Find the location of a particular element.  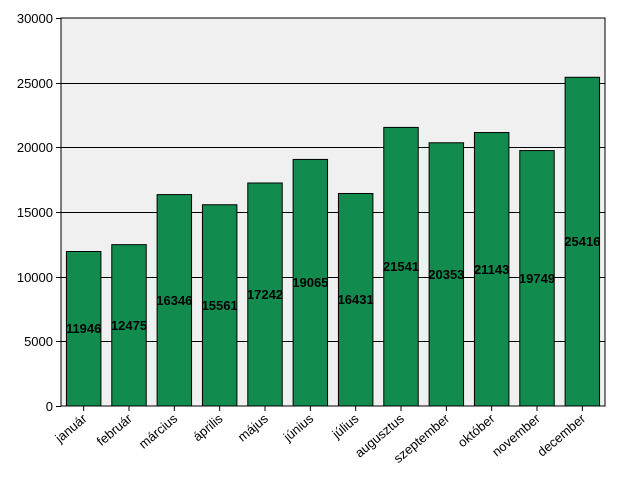

x-tick-label: június is located at coordinates (298, 427).